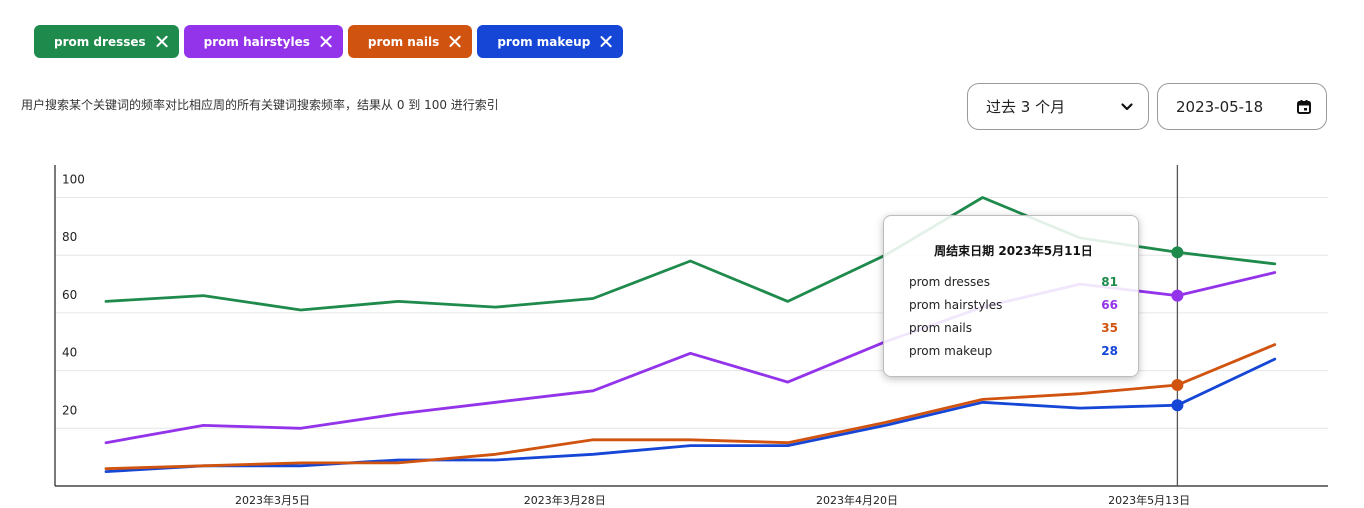  Describe the element at coordinates (1013, 305) in the screenshot. I see `tooltip-row: prom hairstyles 66` at that location.